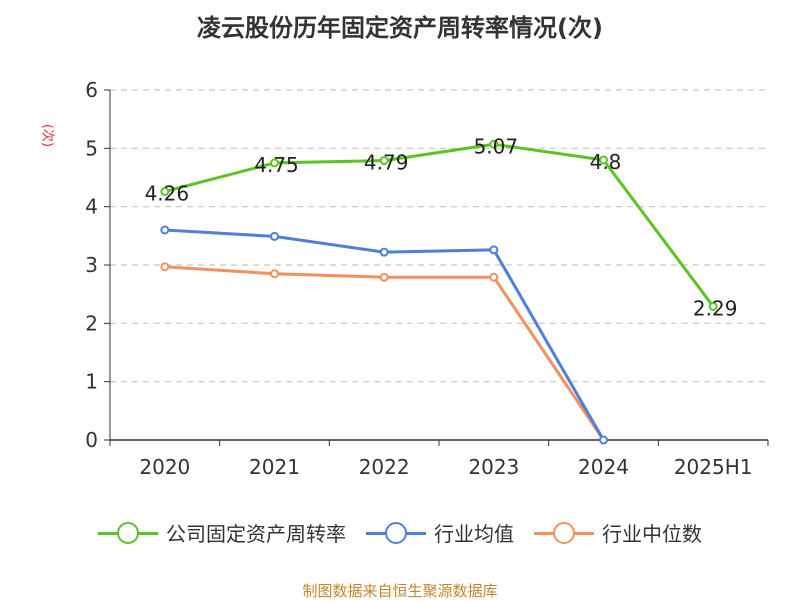 Image resolution: width=800 pixels, height=601 pixels. Describe the element at coordinates (603, 467) in the screenshot. I see `x-tick-label: 2024` at that location.